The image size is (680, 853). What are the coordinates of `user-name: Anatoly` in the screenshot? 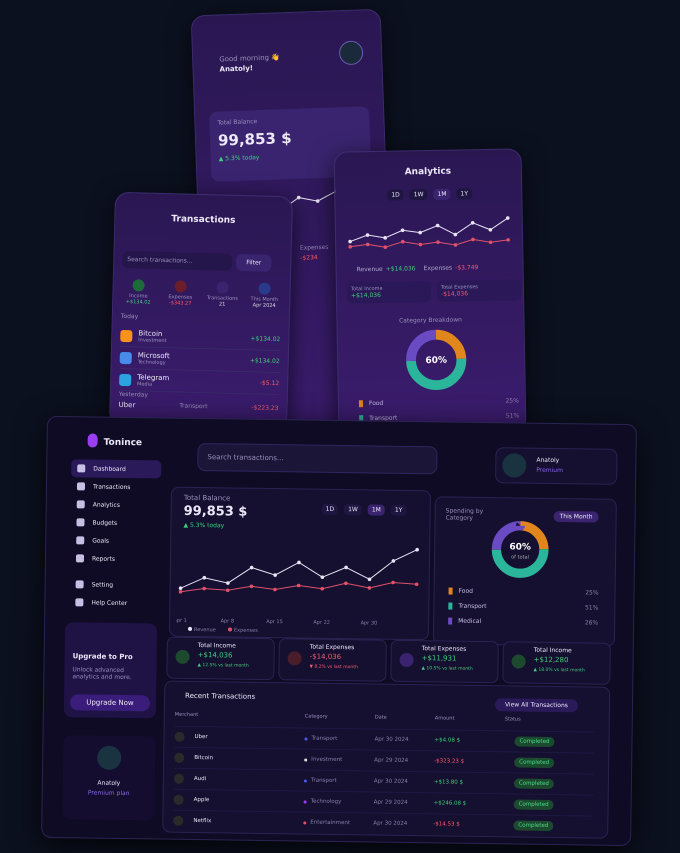 It's located at (548, 460).